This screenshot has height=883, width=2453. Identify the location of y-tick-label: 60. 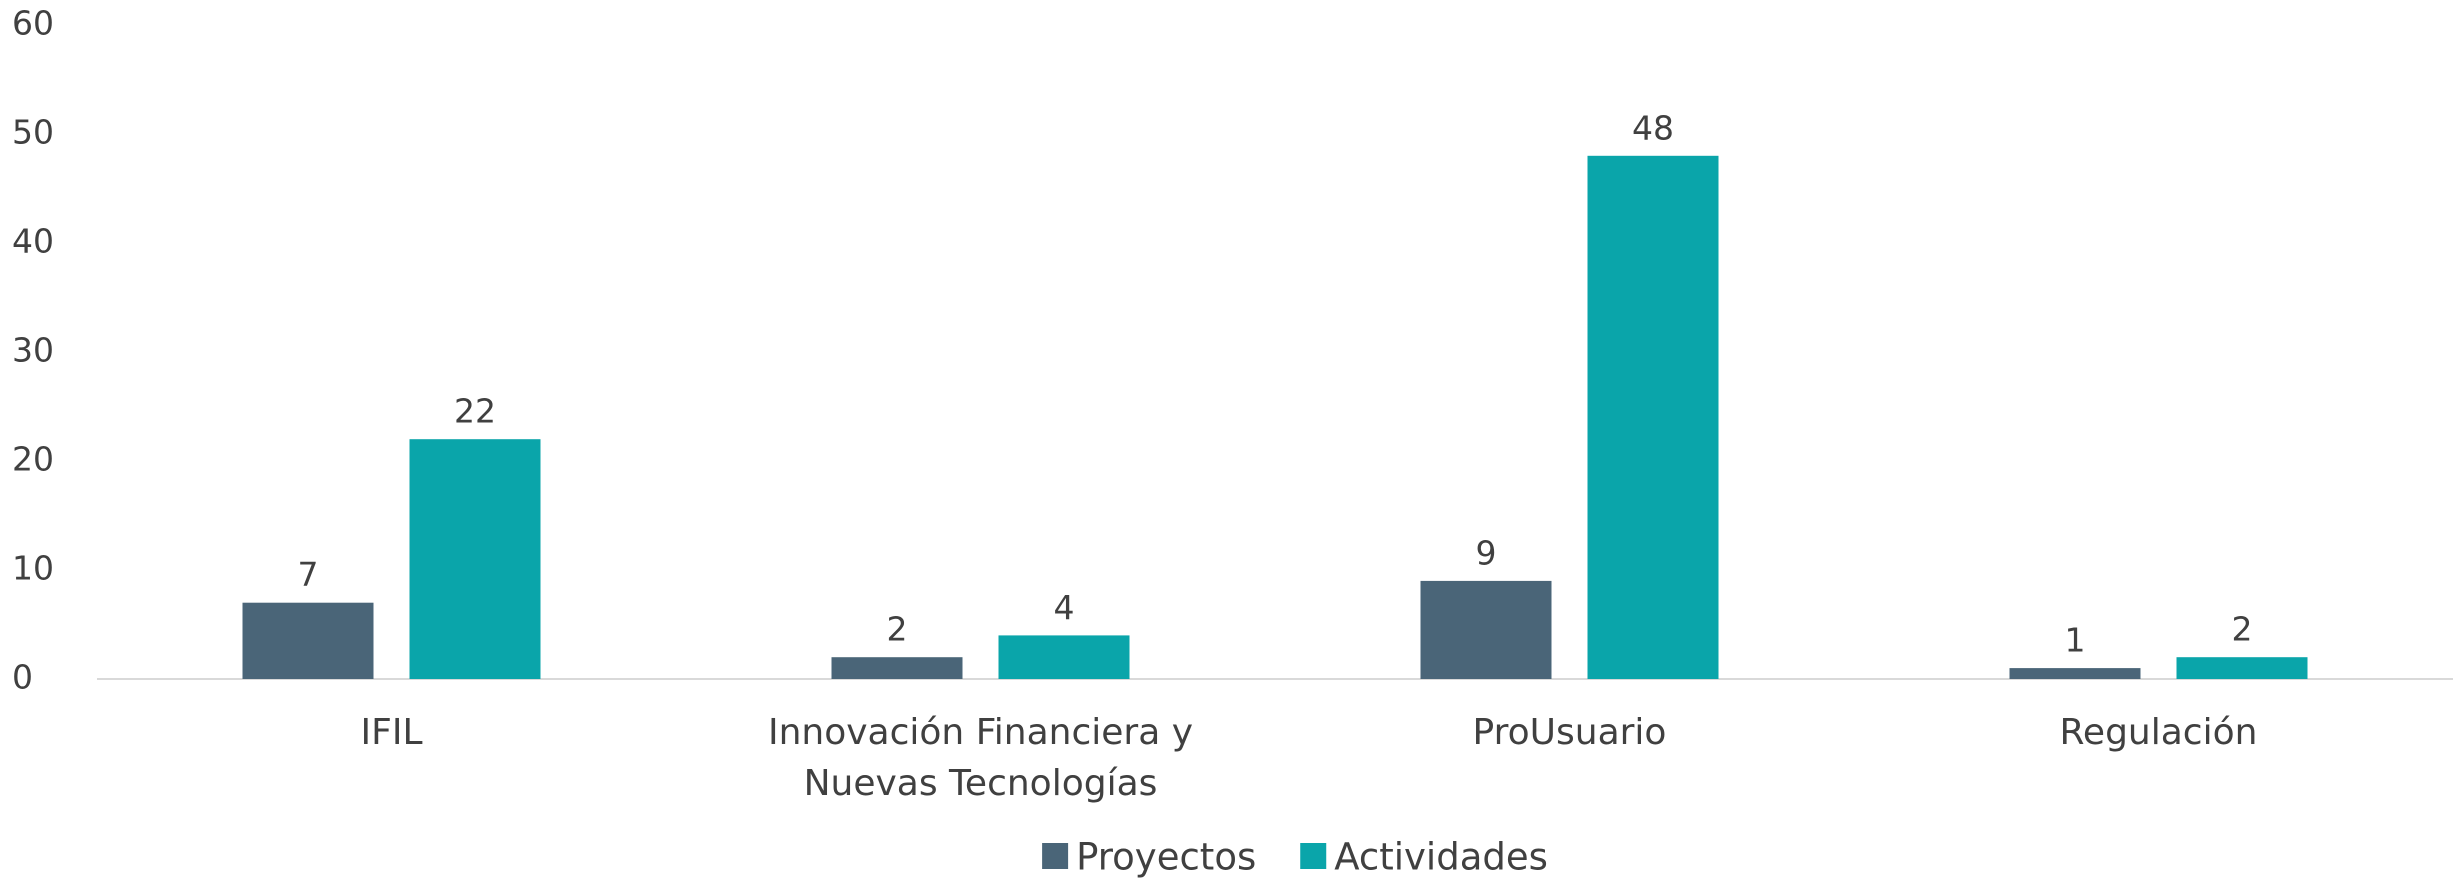
(33, 23).